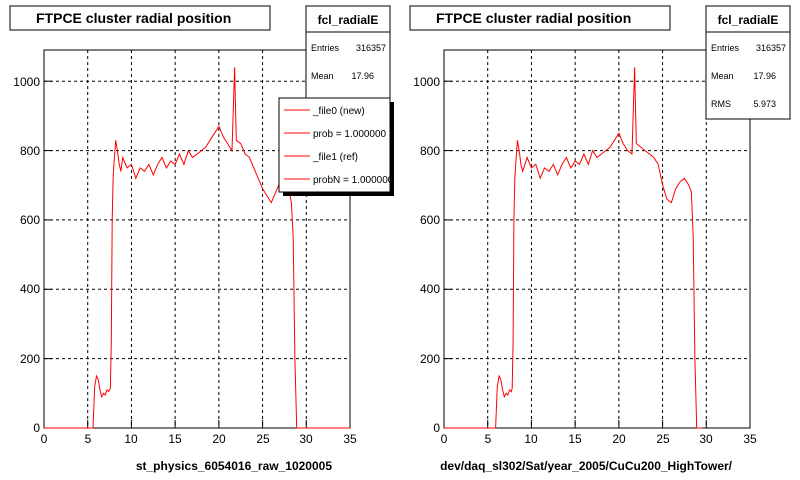  Describe the element at coordinates (88, 439) in the screenshot. I see `left-x-tick-label-1: 5` at that location.